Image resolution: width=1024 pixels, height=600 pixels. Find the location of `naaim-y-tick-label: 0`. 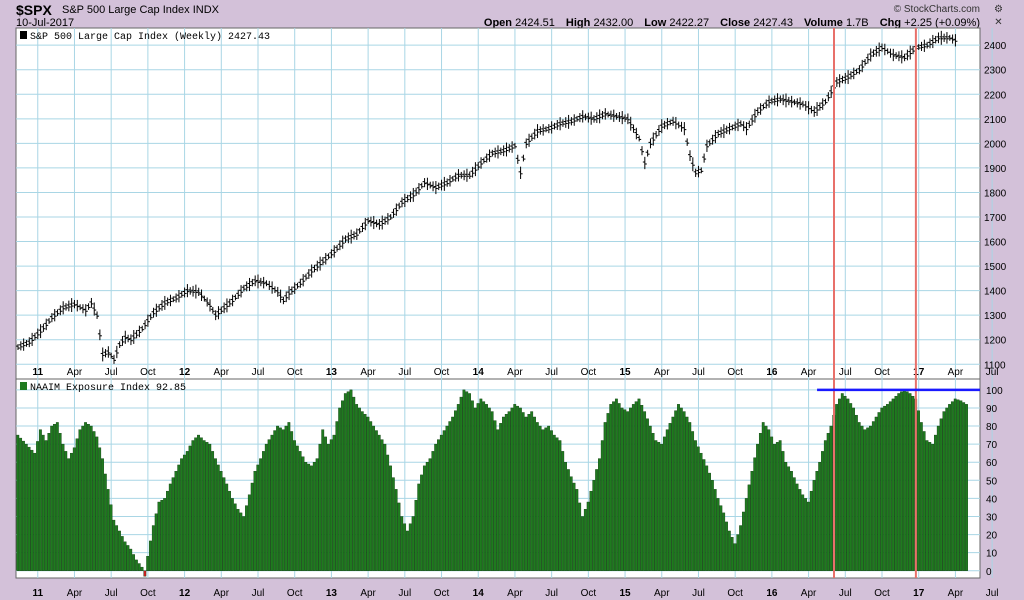

naaim-y-tick-label: 0 is located at coordinates (989, 572).